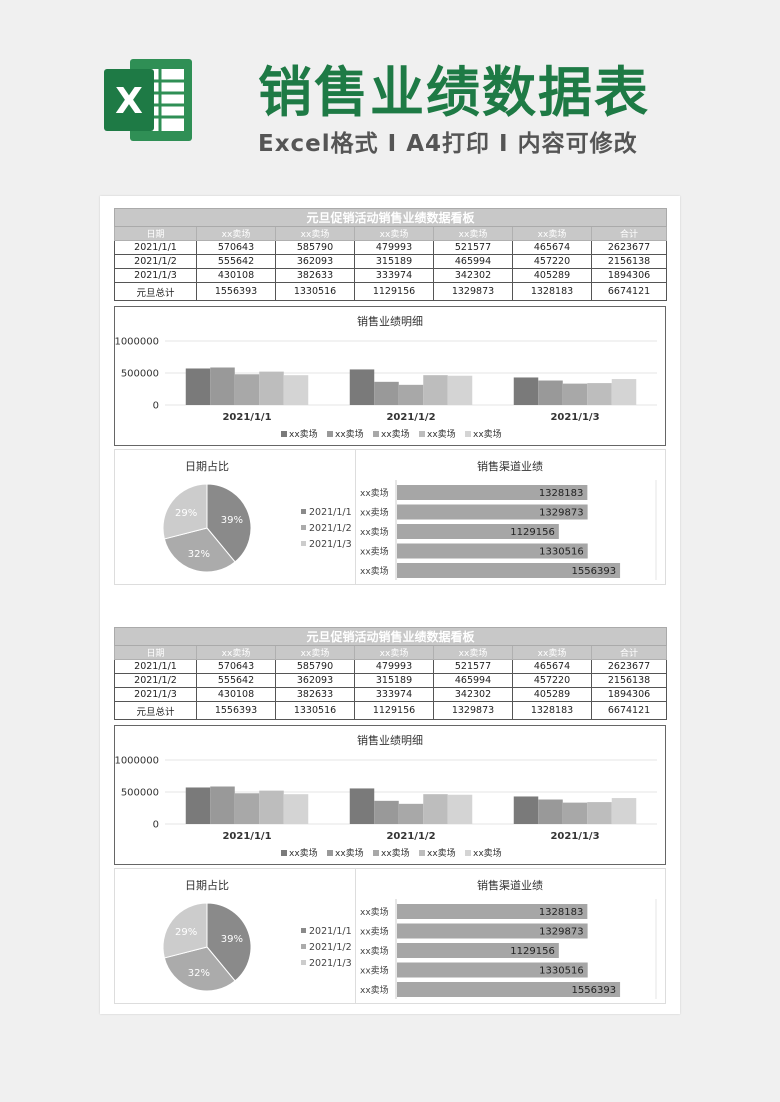 Image resolution: width=780 pixels, height=1102 pixels. What do you see at coordinates (561, 912) in the screenshot?
I see `bar-value-label: 1328183` at bounding box center [561, 912].